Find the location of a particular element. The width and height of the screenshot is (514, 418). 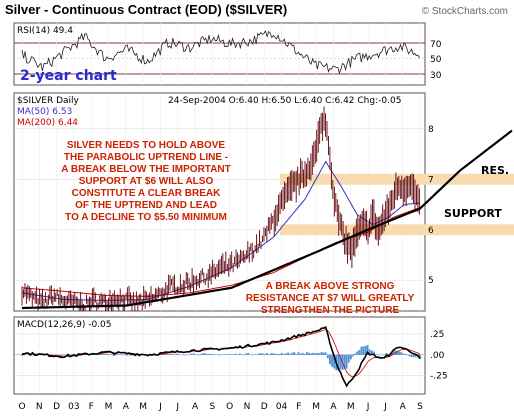

price-tick-label: 8 is located at coordinates (431, 130).